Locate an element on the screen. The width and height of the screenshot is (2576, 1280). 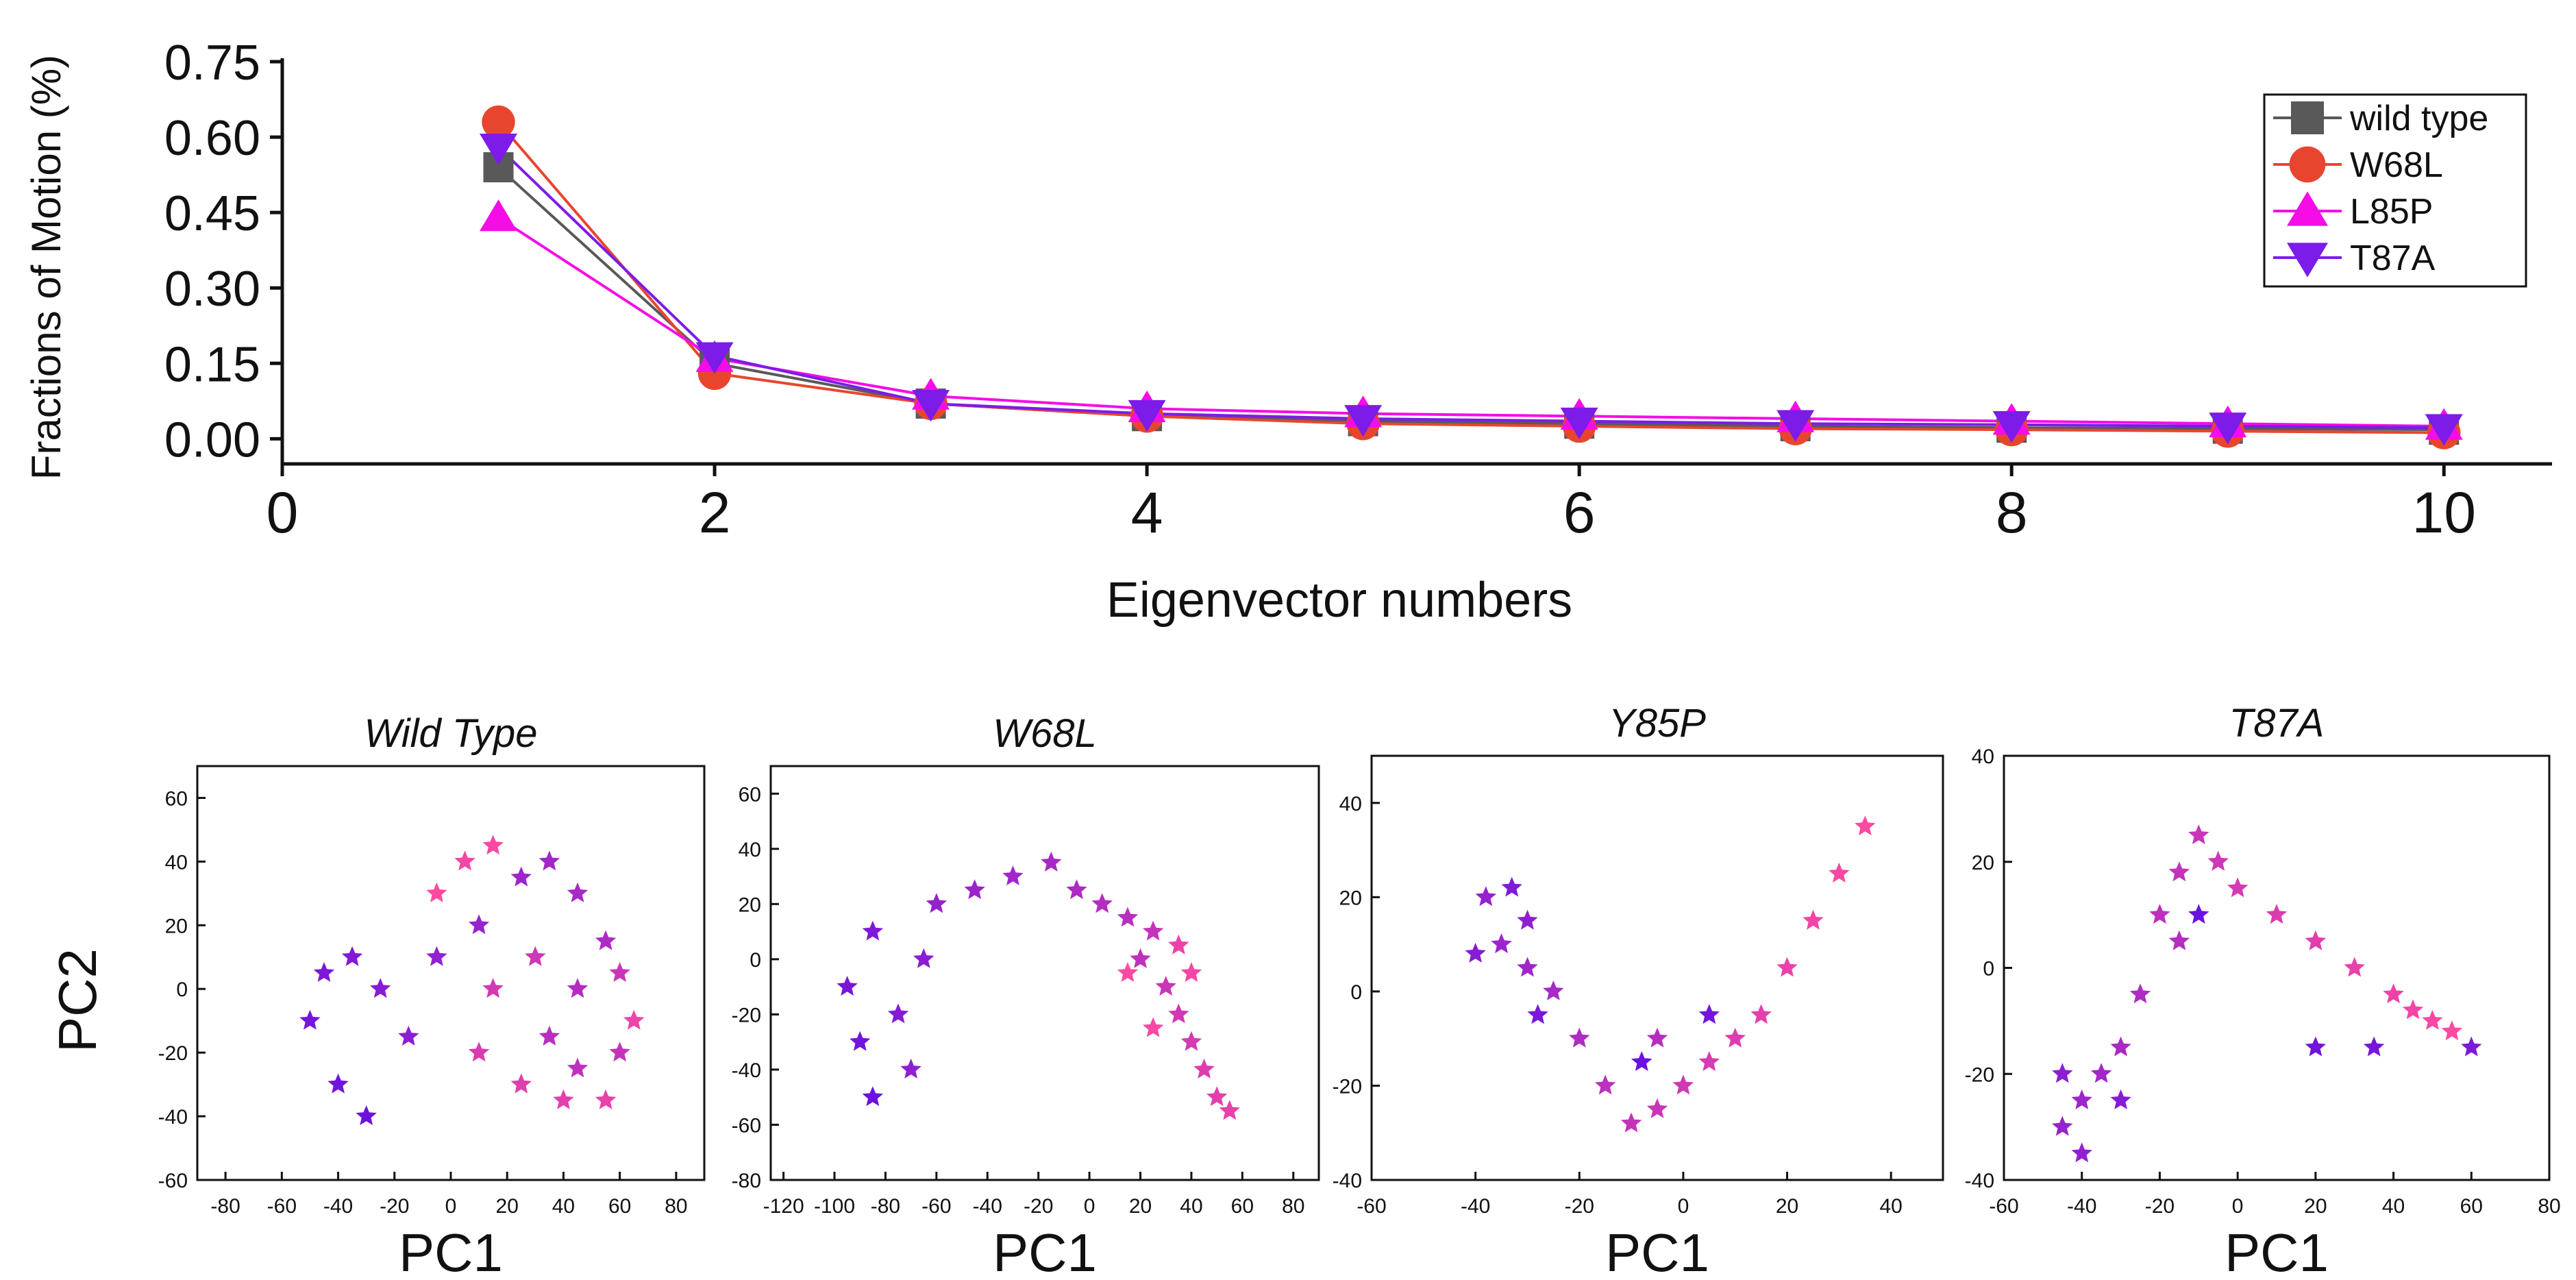
scatter-x-tick-label: 40 is located at coordinates (1191, 1206).